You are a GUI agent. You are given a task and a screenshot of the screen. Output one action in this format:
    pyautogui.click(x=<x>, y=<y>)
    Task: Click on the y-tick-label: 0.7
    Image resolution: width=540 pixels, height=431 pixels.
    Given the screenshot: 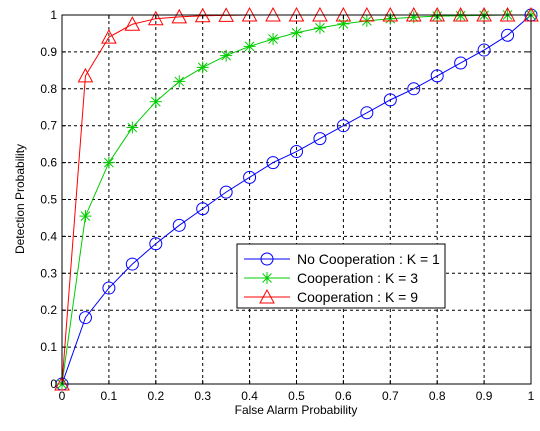 What is the action you would take?
    pyautogui.click(x=48, y=126)
    